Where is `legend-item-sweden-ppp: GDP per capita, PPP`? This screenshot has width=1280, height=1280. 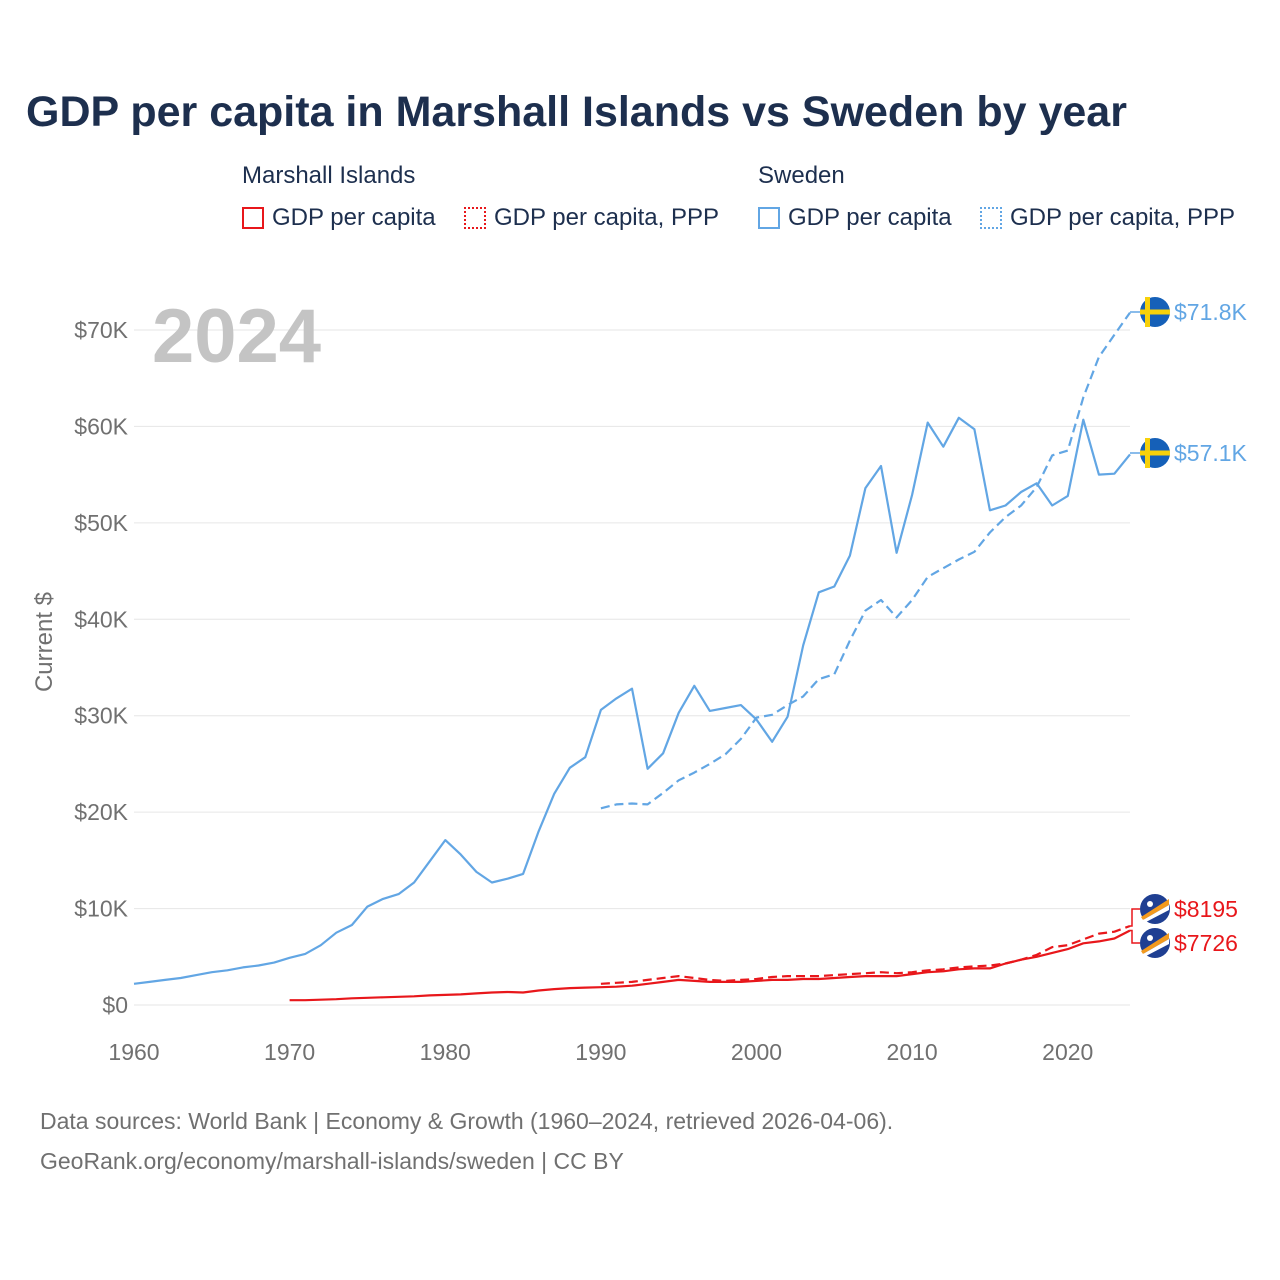 legend-item-sweden-ppp: GDP per capita, PPP is located at coordinates (1107, 218).